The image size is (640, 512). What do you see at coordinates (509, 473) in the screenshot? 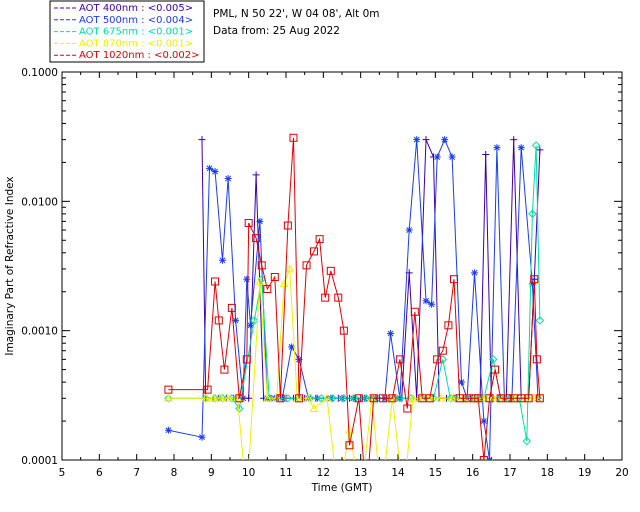
I see `x-tick-label: 17` at bounding box center [509, 473].